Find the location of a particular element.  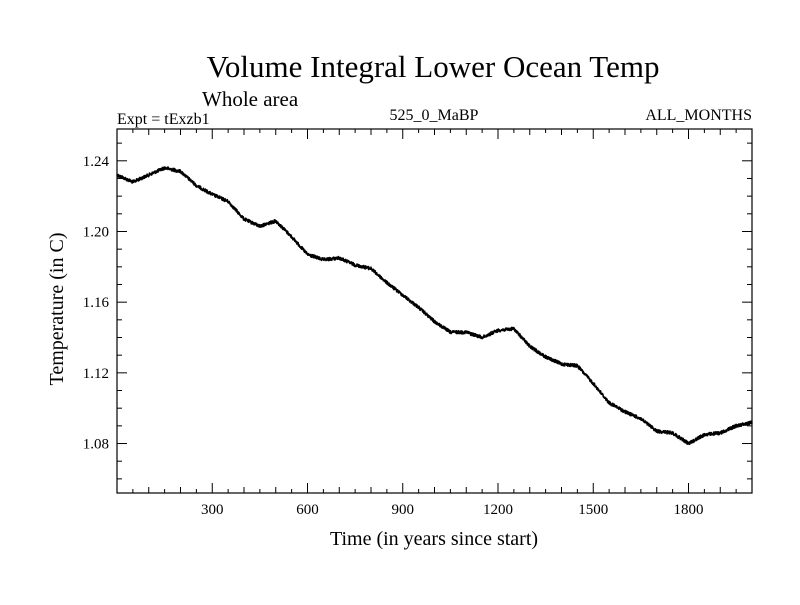

y-axis-title: Temperature (in C) is located at coordinates (57, 309).